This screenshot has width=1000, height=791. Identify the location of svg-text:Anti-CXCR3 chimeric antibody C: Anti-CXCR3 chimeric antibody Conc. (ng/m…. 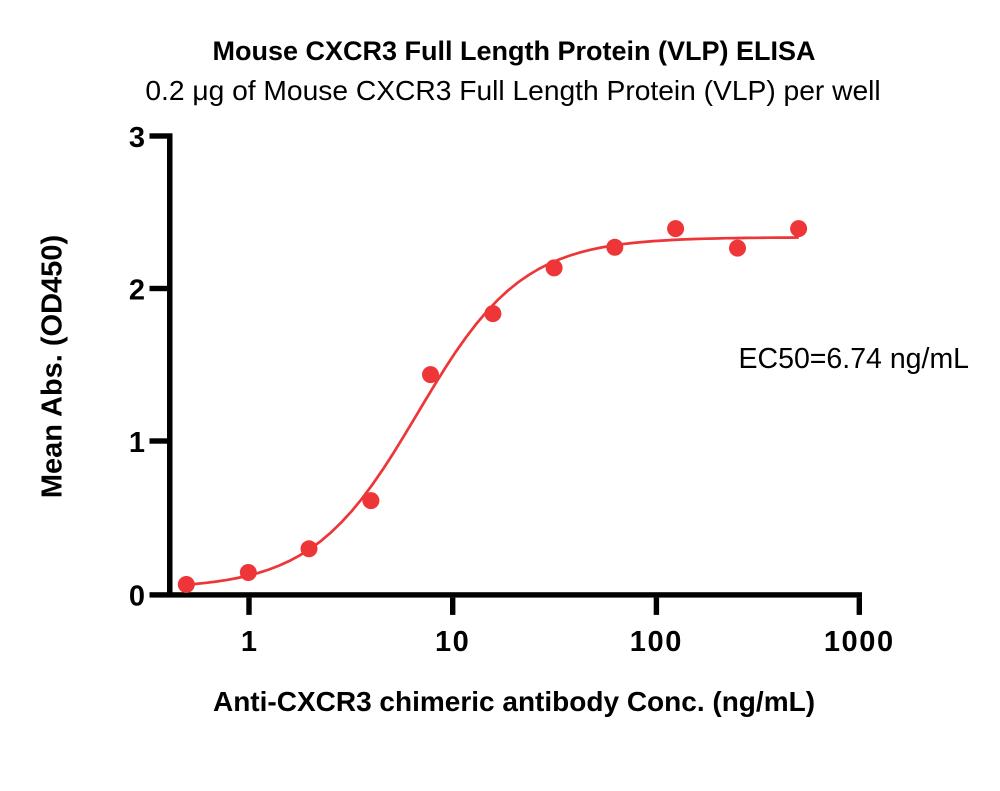
(514, 701).